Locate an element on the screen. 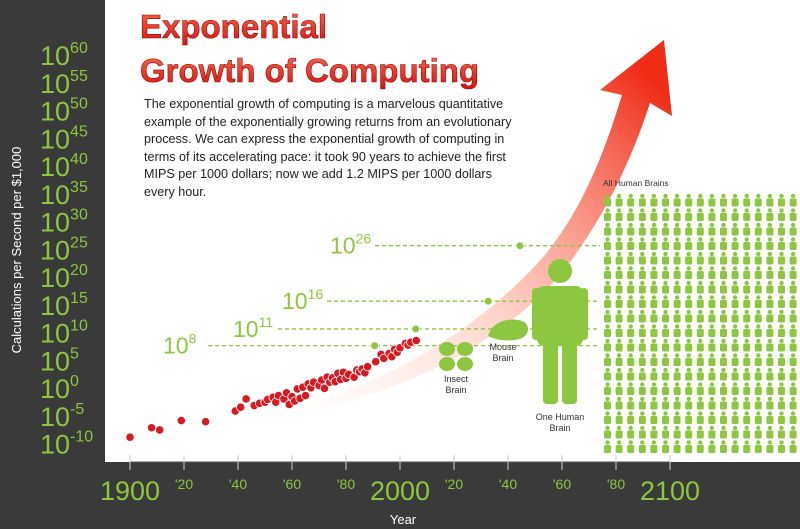 The width and height of the screenshot is (800, 529). x-tick-label: 2000 is located at coordinates (400, 491).